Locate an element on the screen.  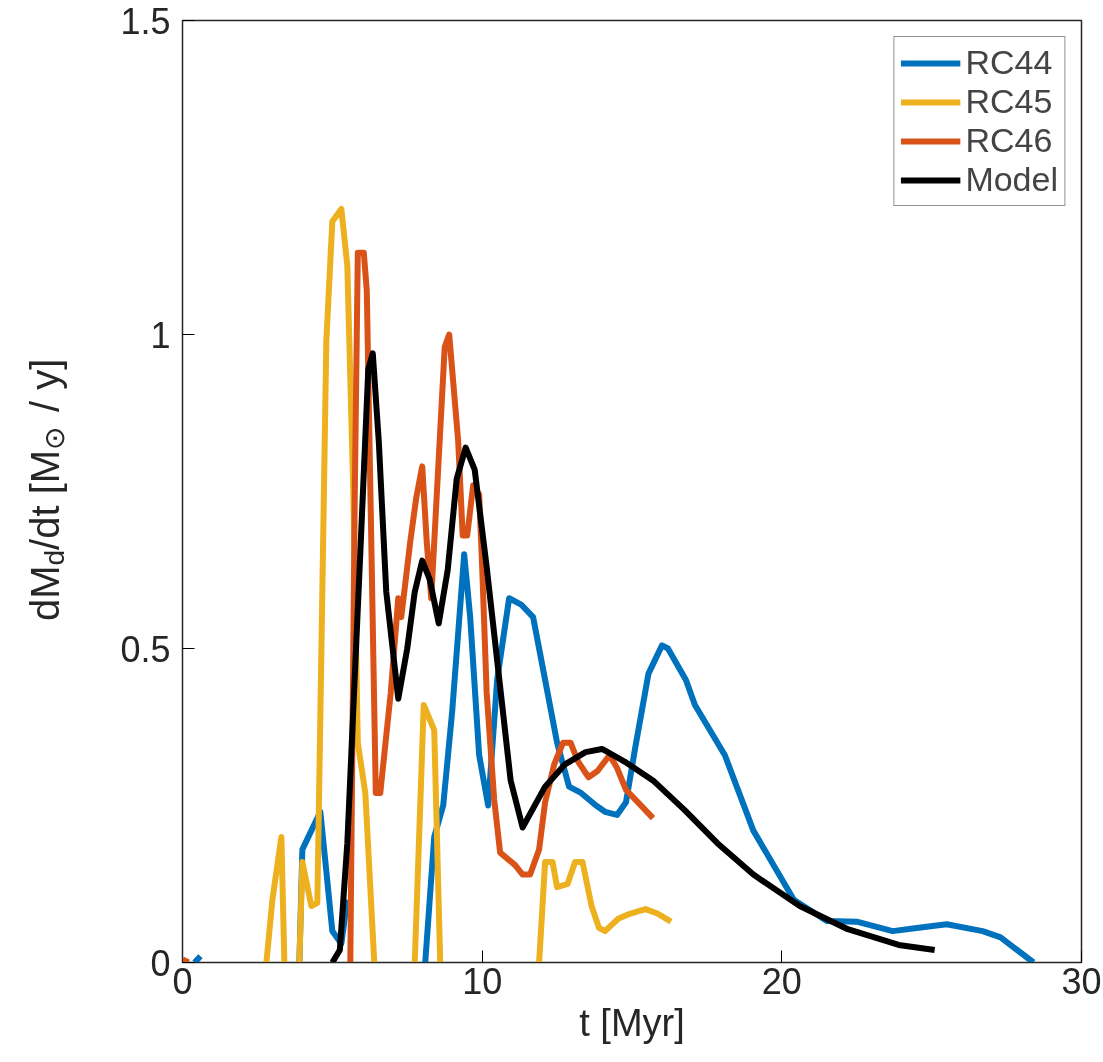
x-tick-label: 20 is located at coordinates (781, 981).